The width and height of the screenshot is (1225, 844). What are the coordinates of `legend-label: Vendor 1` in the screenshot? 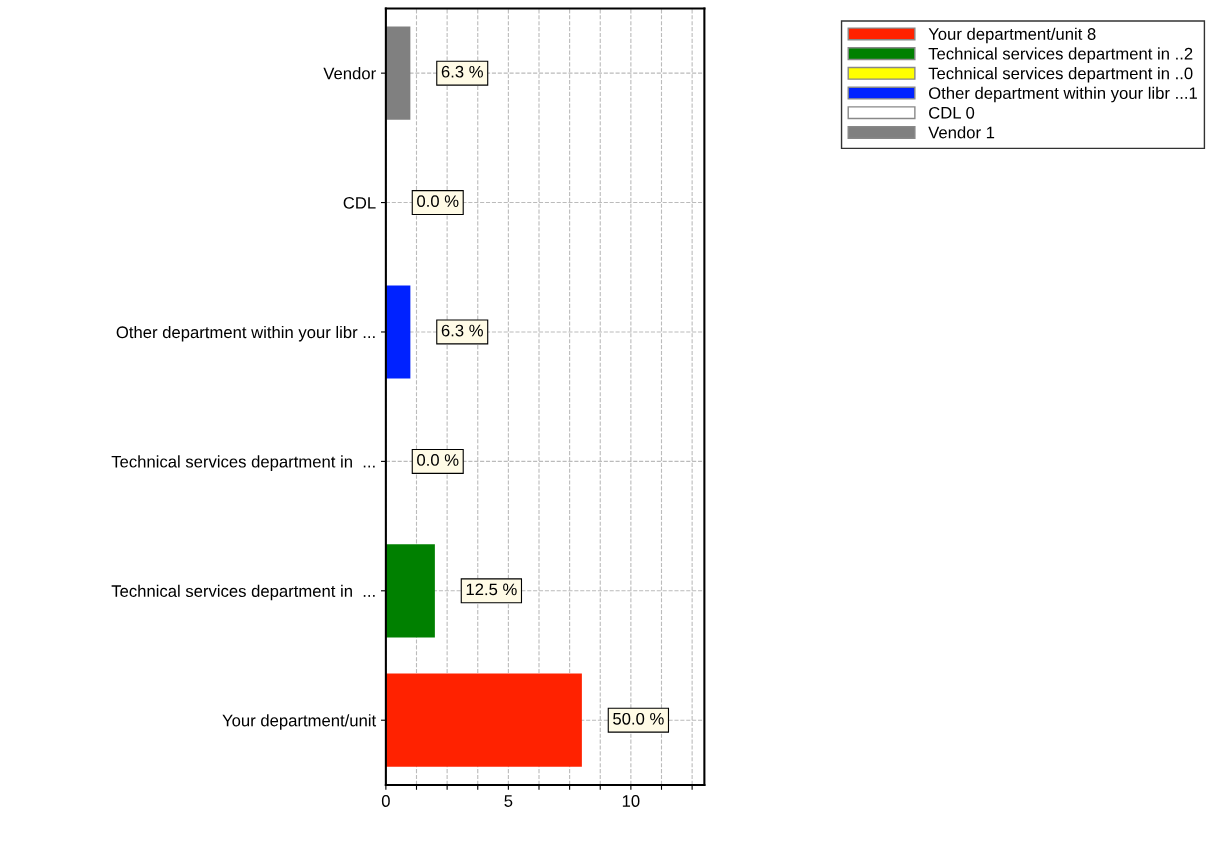 It's located at (961, 132).